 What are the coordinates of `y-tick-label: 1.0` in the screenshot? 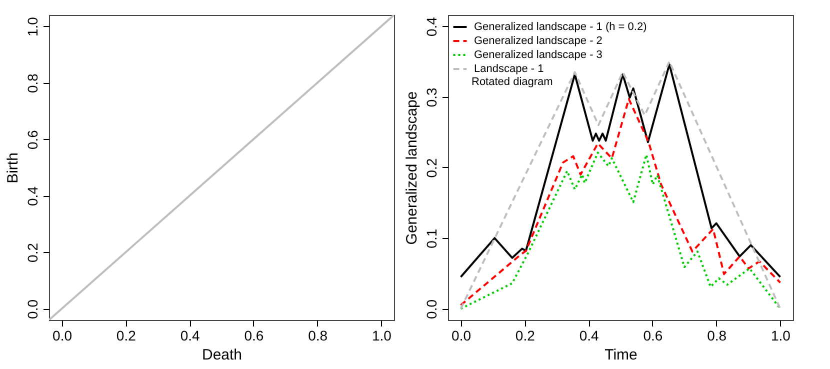 It's located at (32, 26).